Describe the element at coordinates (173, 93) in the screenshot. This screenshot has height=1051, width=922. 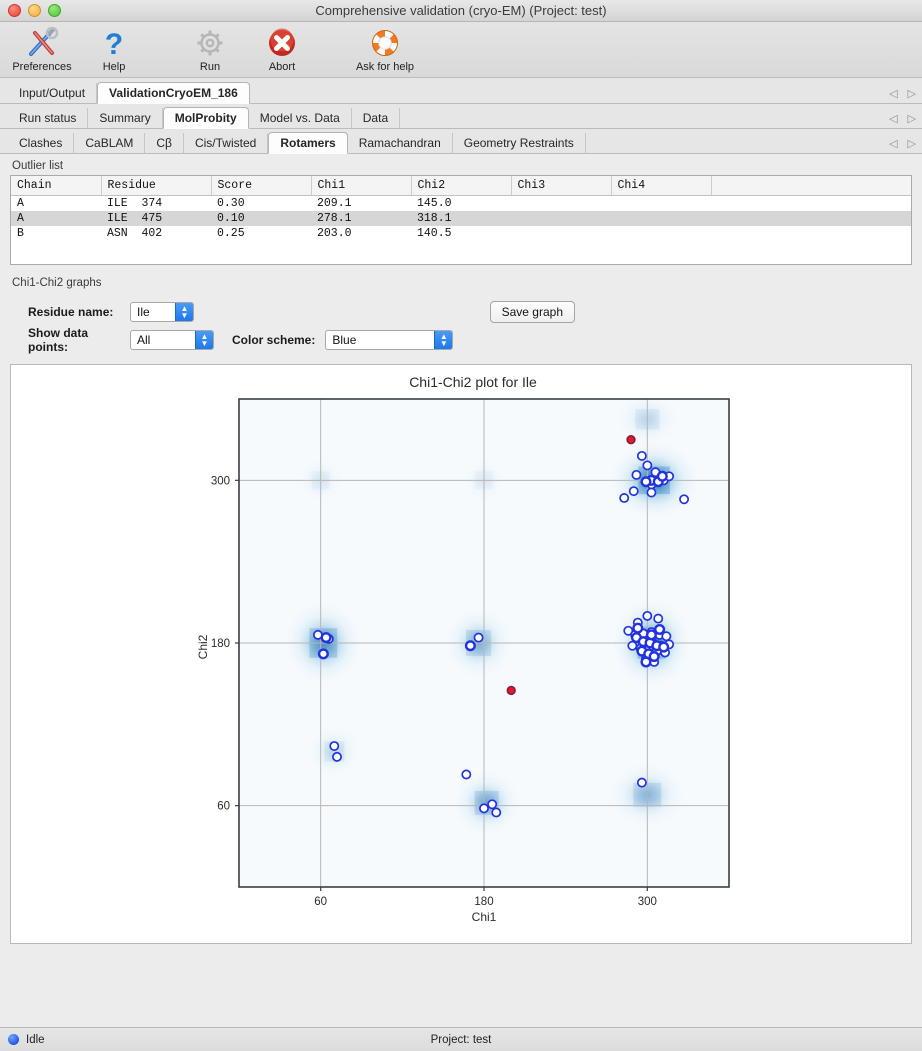
I see `tab-validationcryoem-186: ValidationCryoEM_186` at that location.